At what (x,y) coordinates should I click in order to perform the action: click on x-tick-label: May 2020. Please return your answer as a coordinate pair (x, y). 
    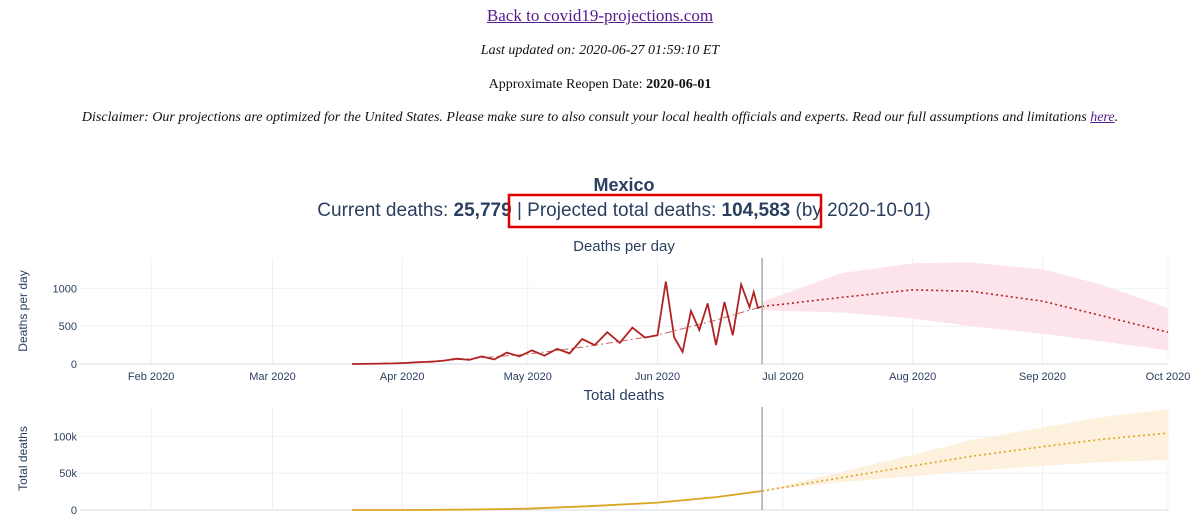
    Looking at the image, I should click on (528, 377).